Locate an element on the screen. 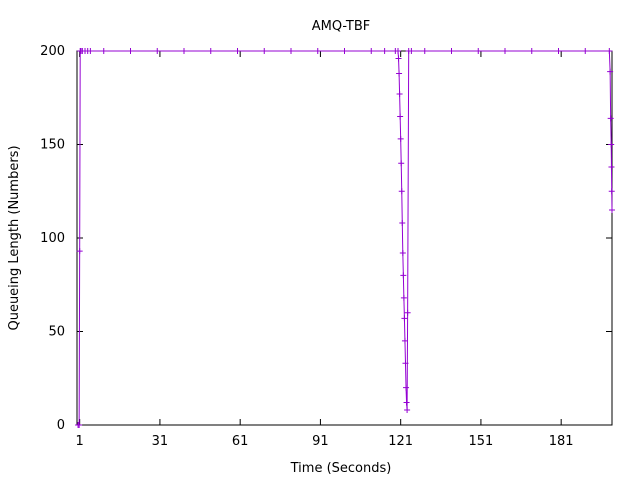 The width and height of the screenshot is (640, 480). y-tick-label-2: 100 is located at coordinates (52, 238).